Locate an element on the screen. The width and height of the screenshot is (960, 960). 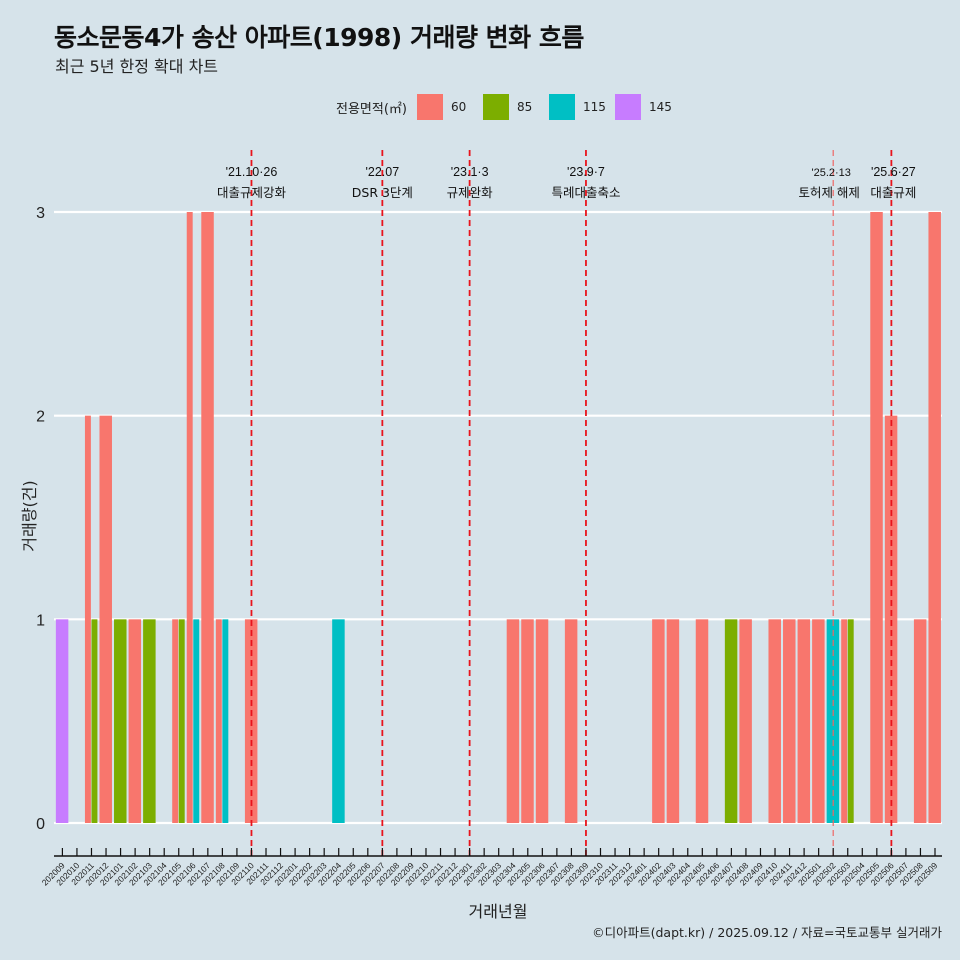
y-tick-label: 1 is located at coordinates (40, 620).